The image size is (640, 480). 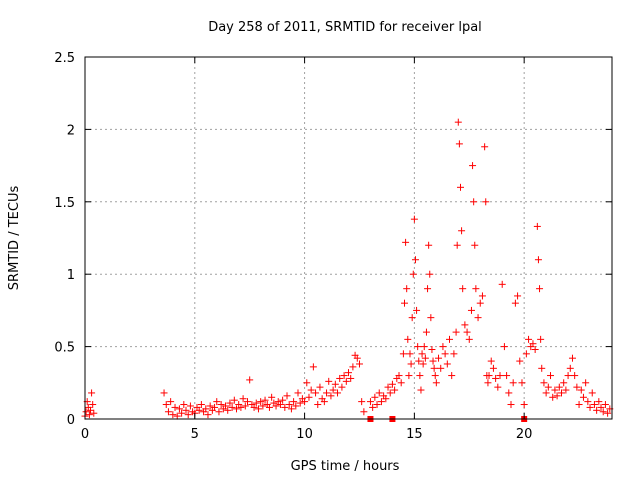 I want to click on x-tick-label: 5, so click(x=195, y=434).